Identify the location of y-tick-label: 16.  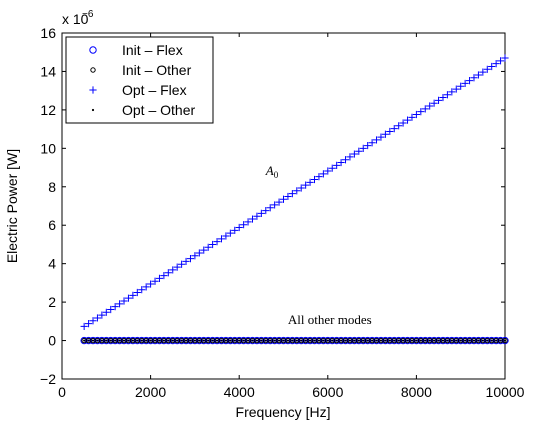
(48, 33).